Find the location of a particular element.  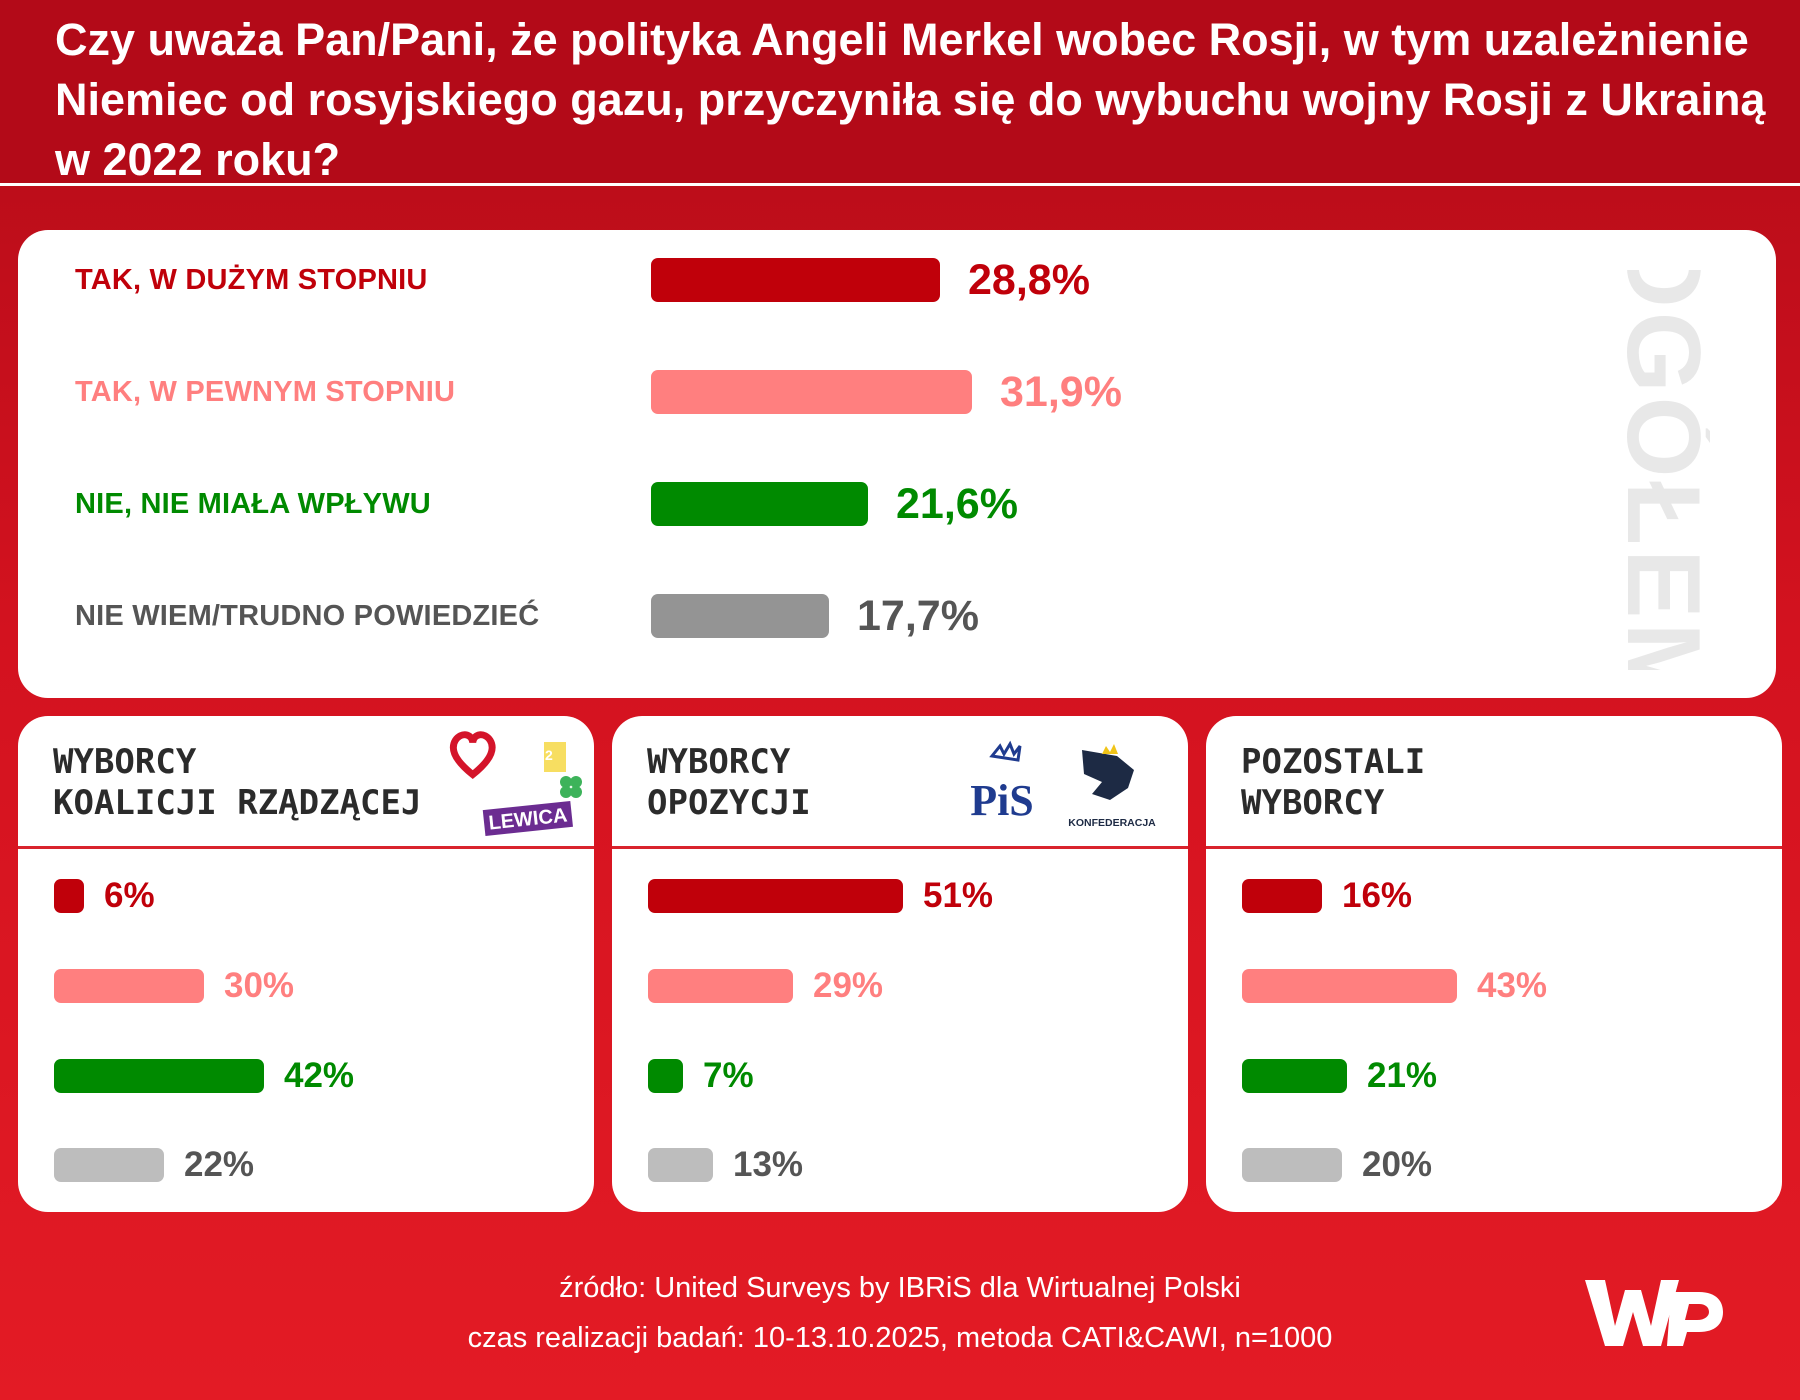

overall-row: NIE WIEM/TRUDNO POWIEDZIEĆ 17,7% is located at coordinates (868, 616).